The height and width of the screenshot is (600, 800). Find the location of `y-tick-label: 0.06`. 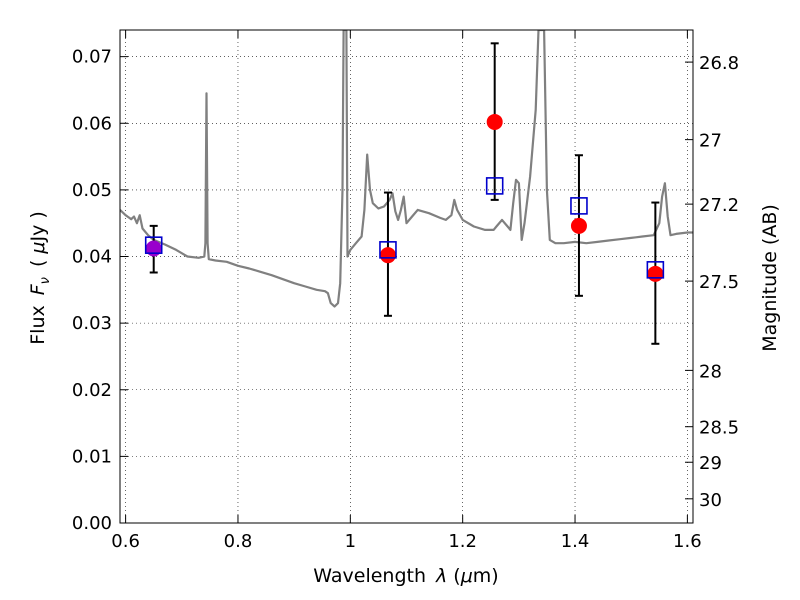

y-tick-label: 0.06 is located at coordinates (92, 123).